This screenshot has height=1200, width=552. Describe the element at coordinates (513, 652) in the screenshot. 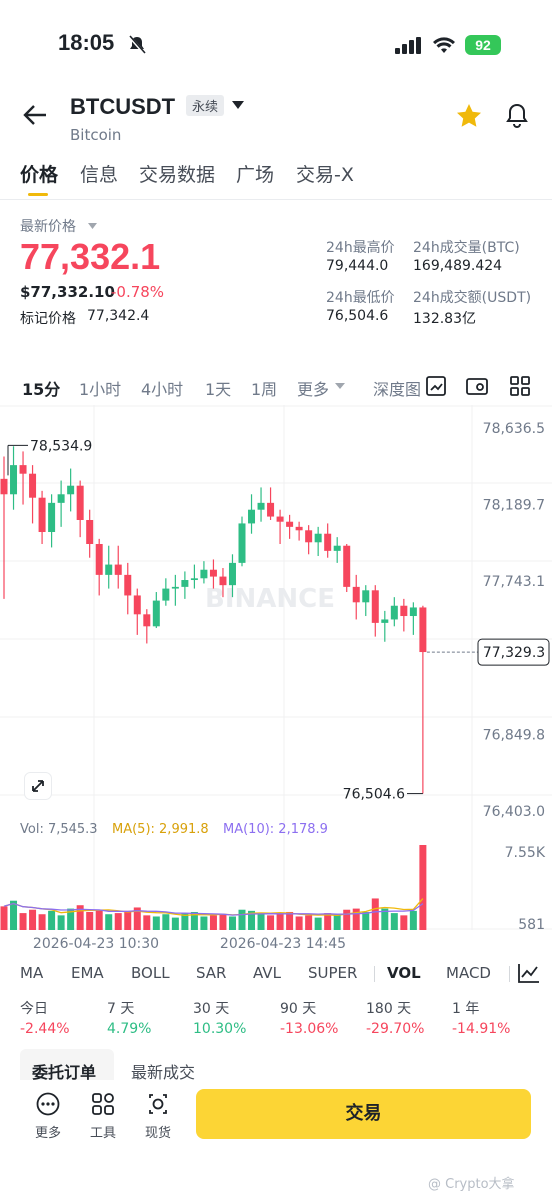

I see `current-price-tag-box` at that location.